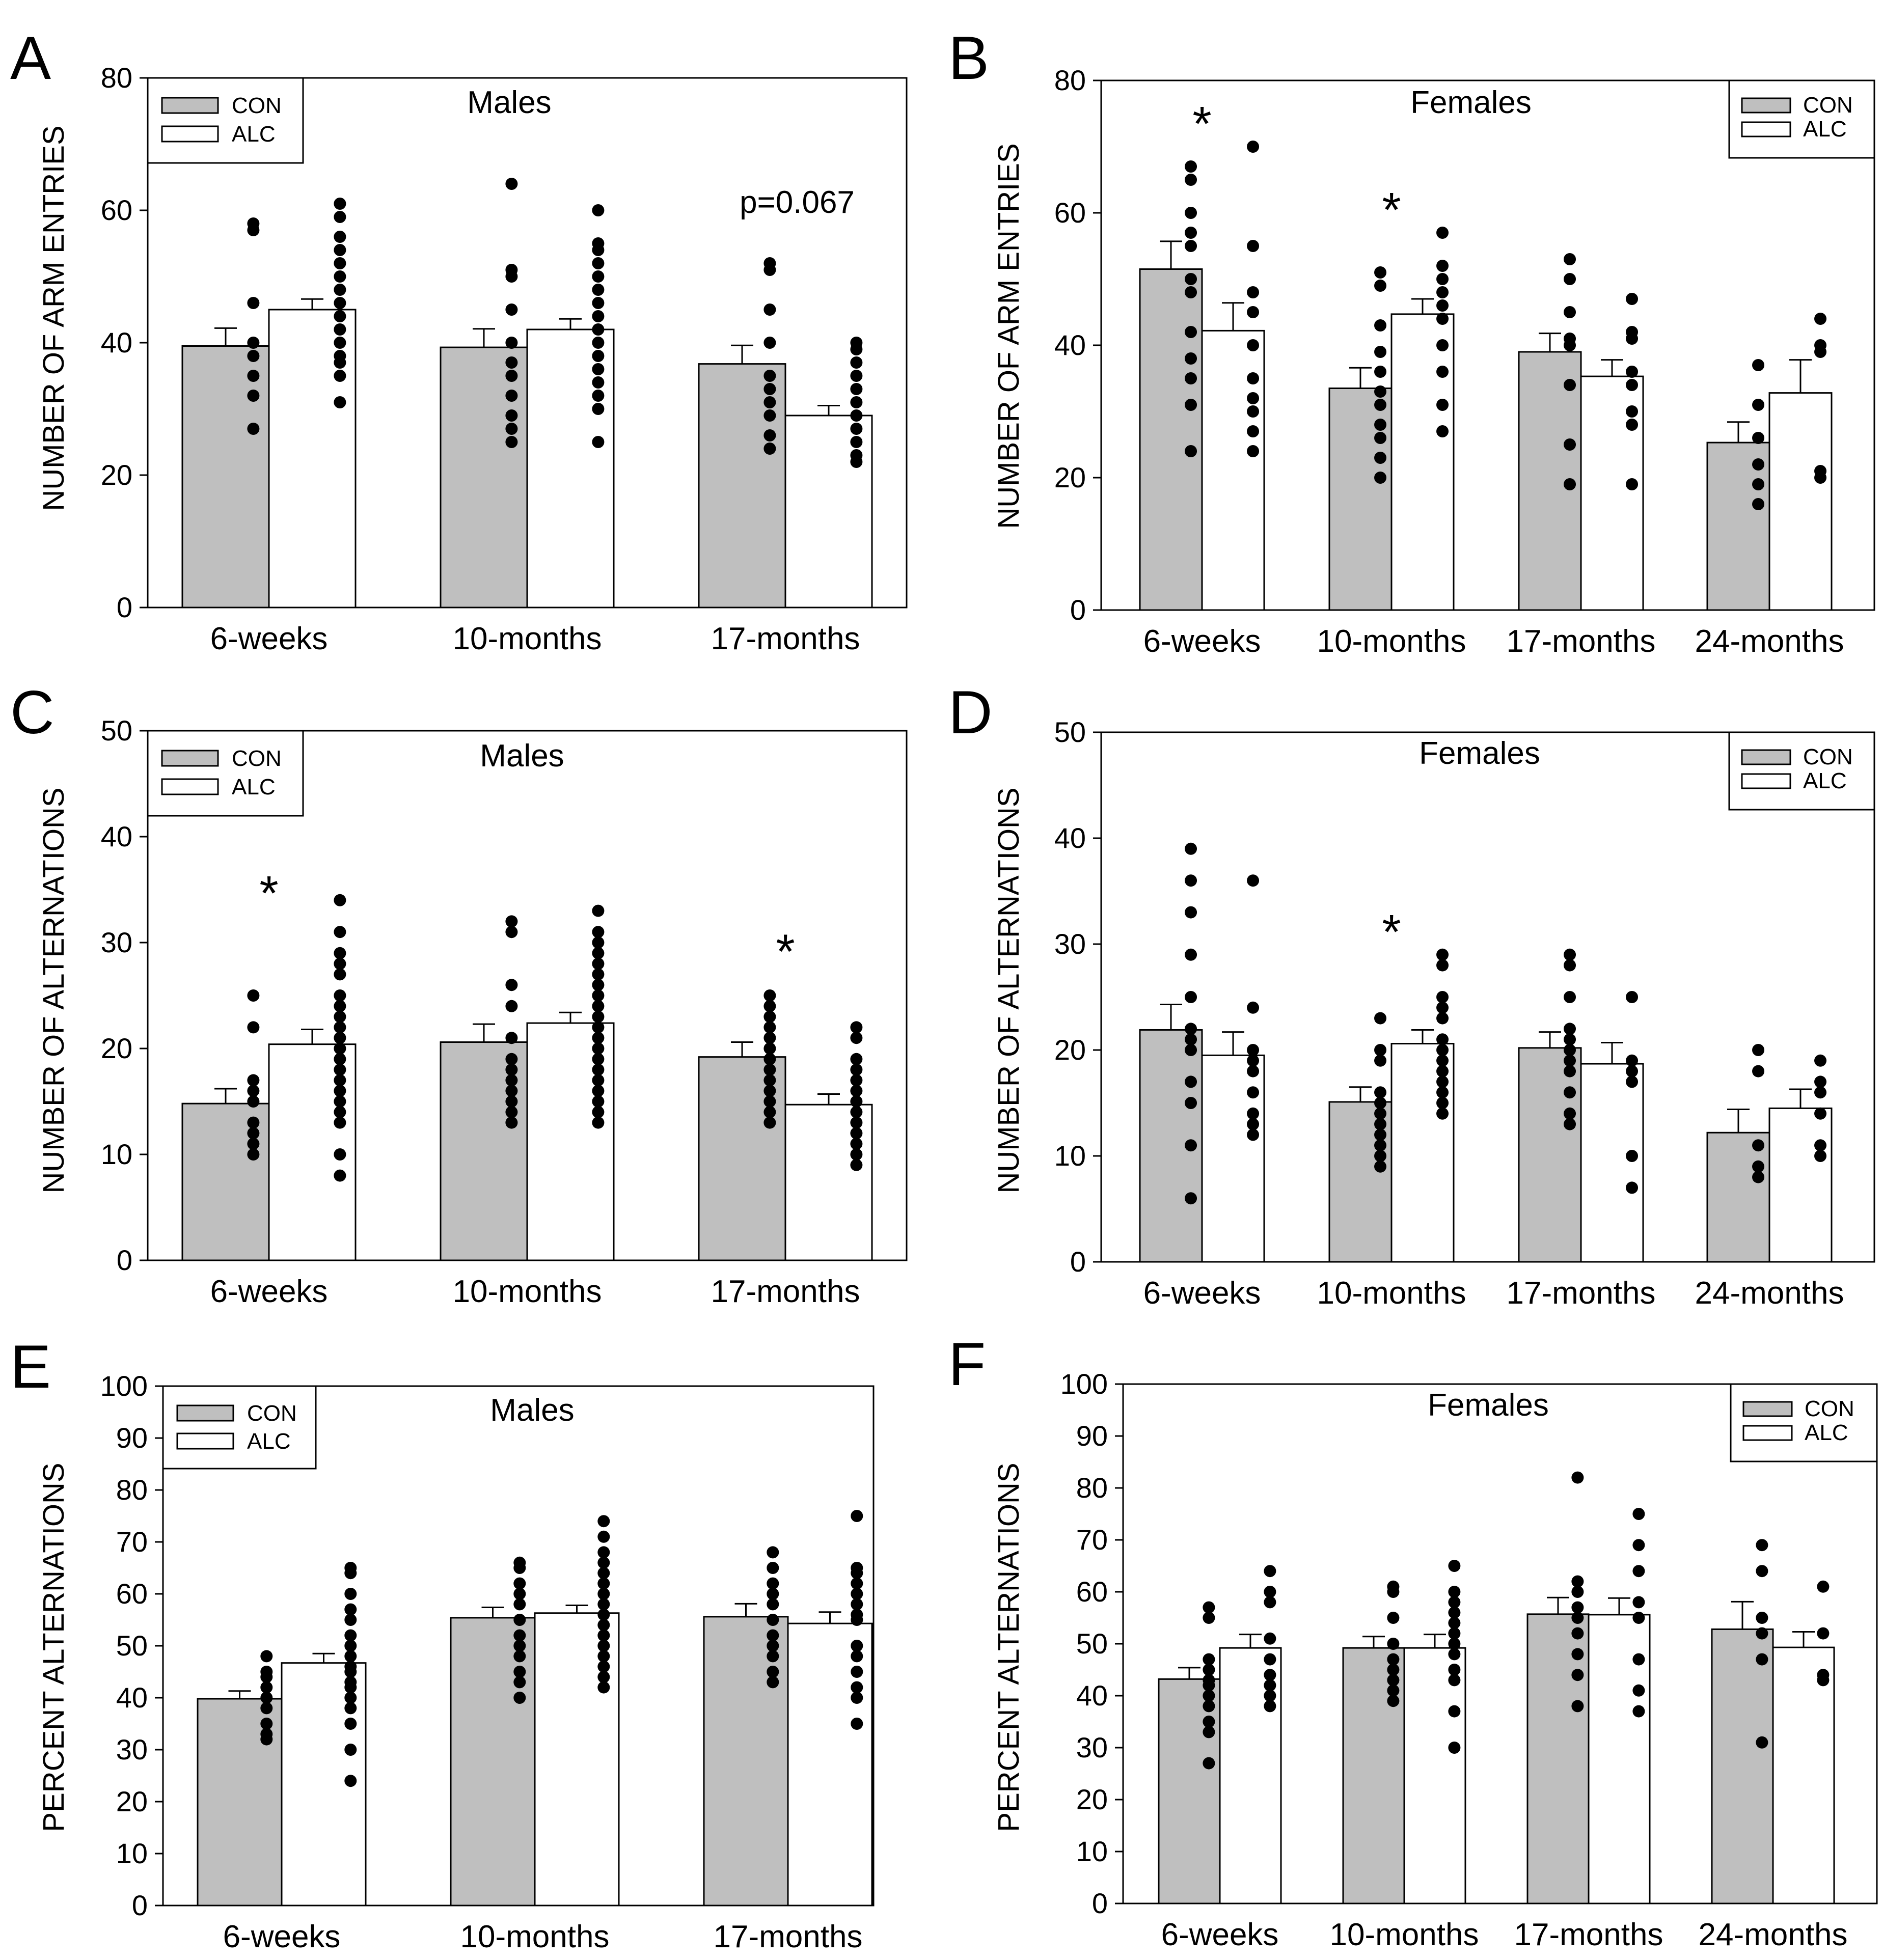 This screenshot has height=1960, width=1883. Describe the element at coordinates (132, 1594) in the screenshot. I see `y-tick-label: 60` at that location.